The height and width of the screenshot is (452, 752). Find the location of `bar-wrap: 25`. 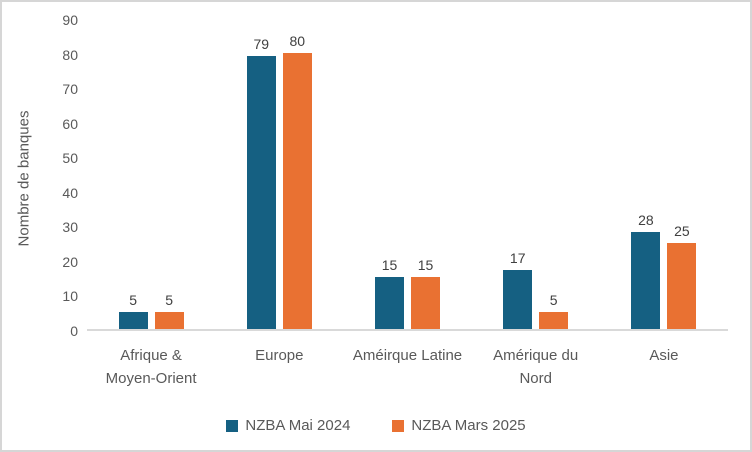

bar-wrap: 25 is located at coordinates (682, 174).